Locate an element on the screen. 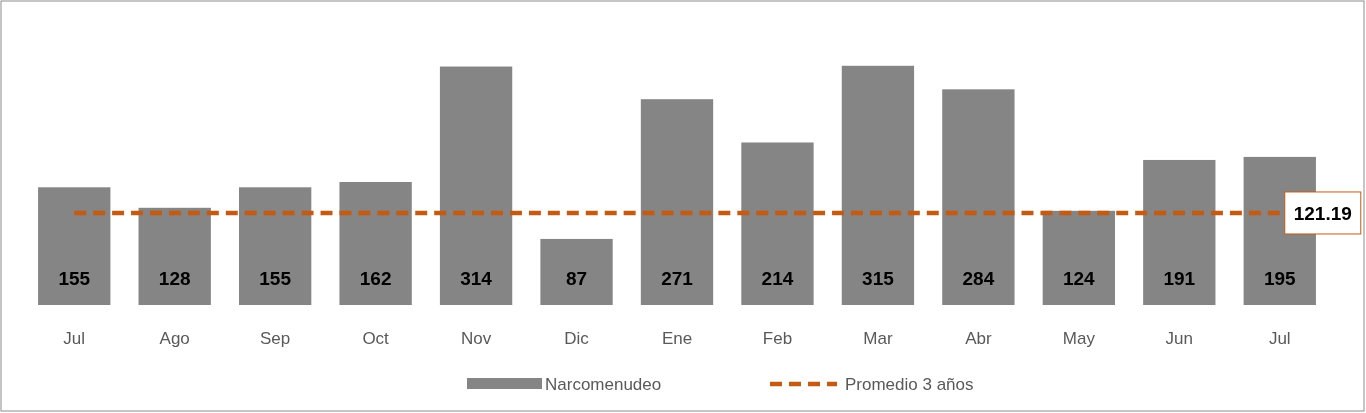 The width and height of the screenshot is (1366, 413). x-tick-label: May is located at coordinates (1079, 338).